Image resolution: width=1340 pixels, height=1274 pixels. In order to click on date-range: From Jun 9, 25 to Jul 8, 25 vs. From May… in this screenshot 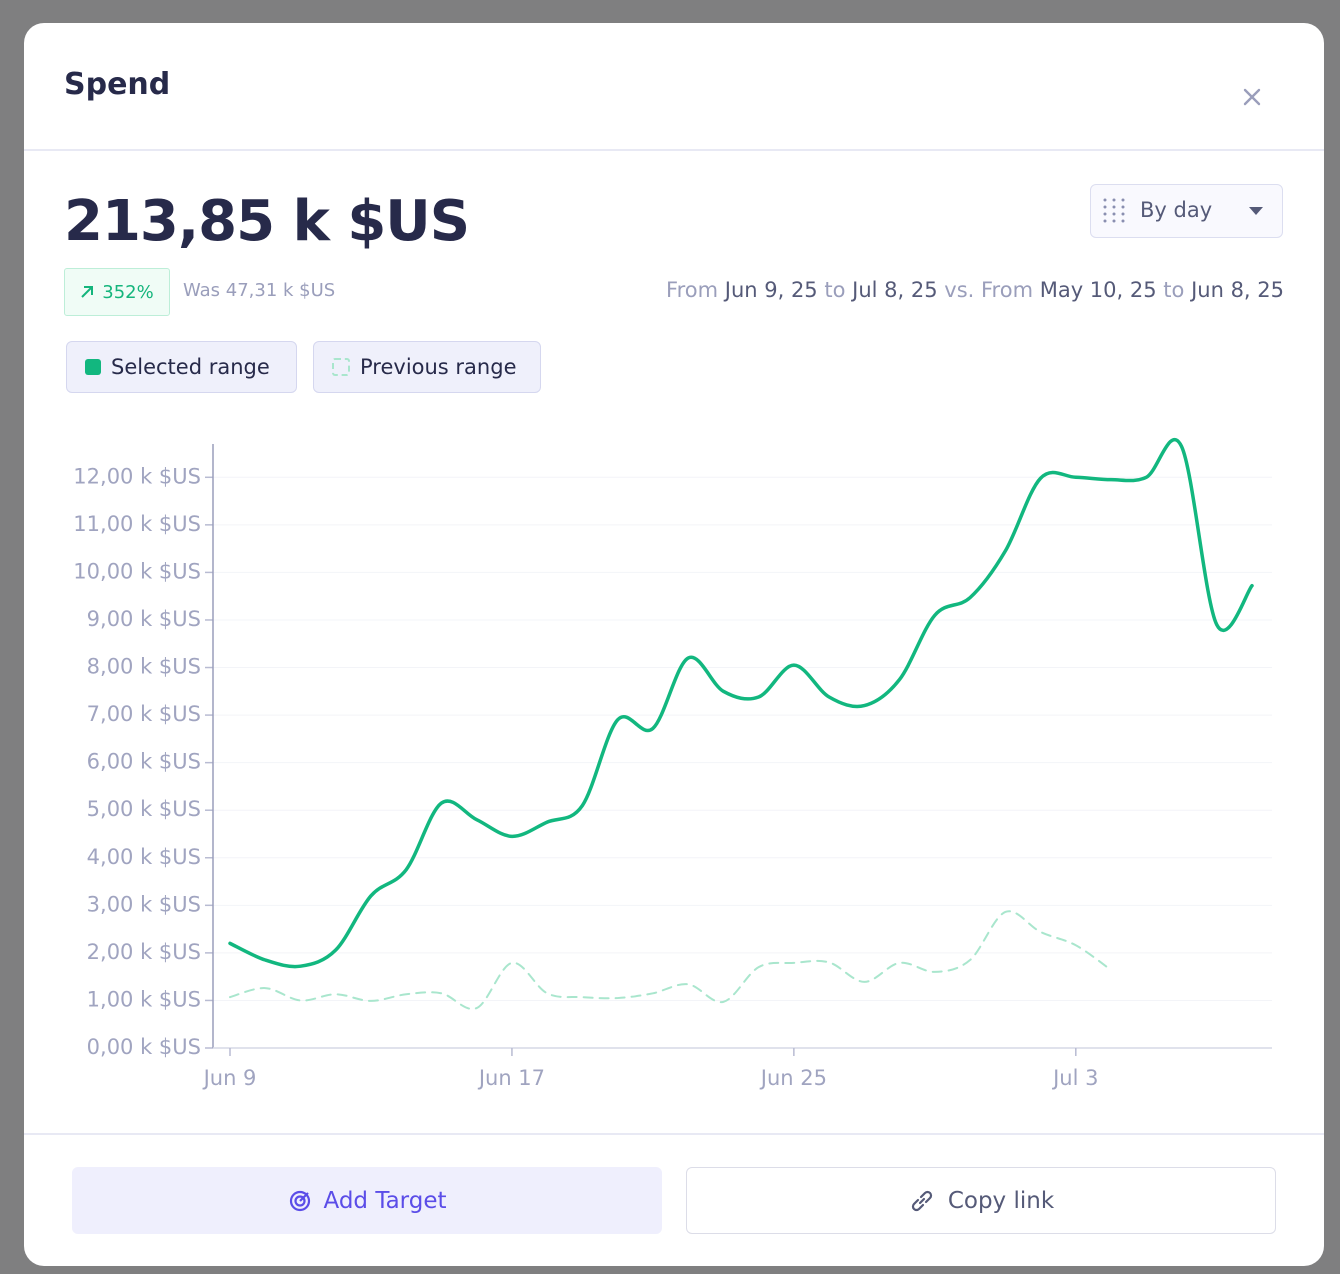, I will do `click(975, 290)`.